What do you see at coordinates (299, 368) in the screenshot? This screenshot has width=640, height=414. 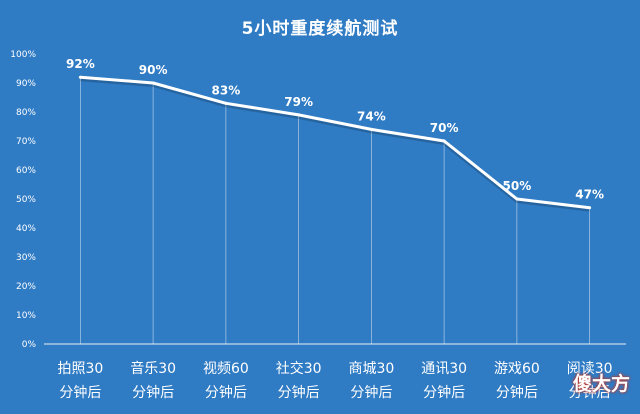 I see `x-tick-label: 社交30` at bounding box center [299, 368].